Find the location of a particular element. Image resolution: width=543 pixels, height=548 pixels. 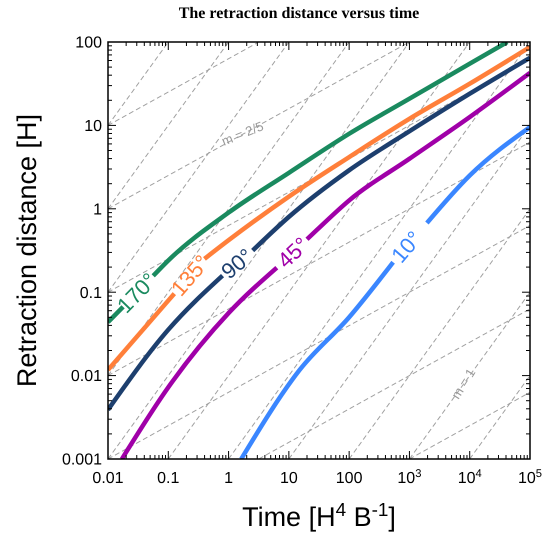

y-tick-label: 0.001 is located at coordinates (82, 460).